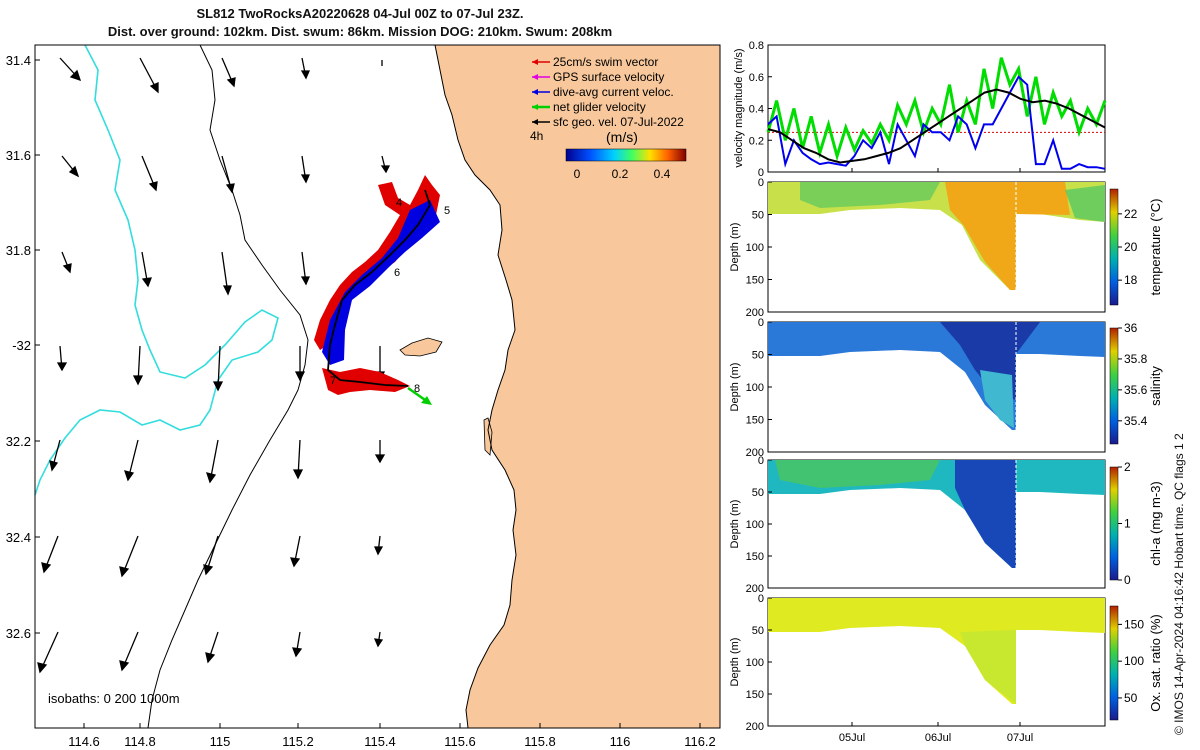  Describe the element at coordinates (475, 386) in the screenshot. I see `map-coastline` at that location.